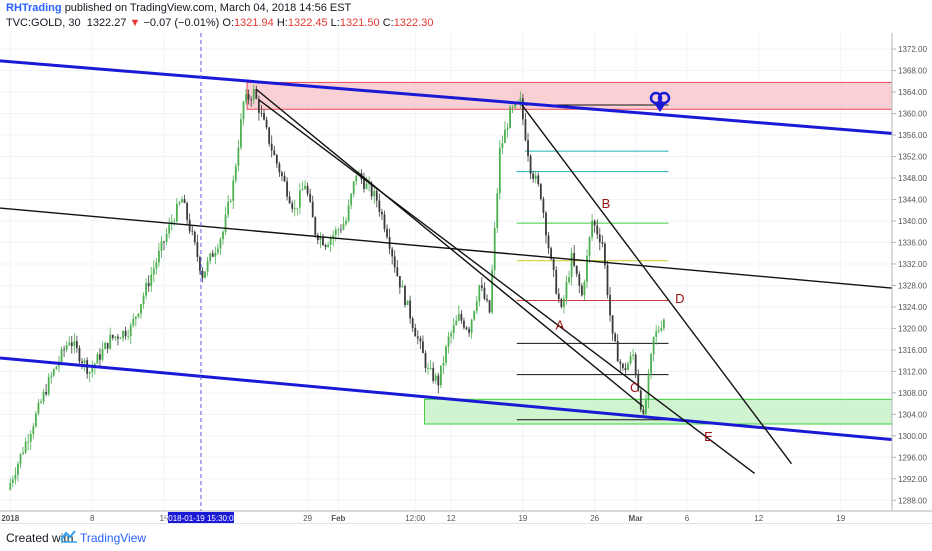 The height and width of the screenshot is (551, 932). What do you see at coordinates (594, 518) in the screenshot?
I see `time-tick-label: 26` at bounding box center [594, 518].